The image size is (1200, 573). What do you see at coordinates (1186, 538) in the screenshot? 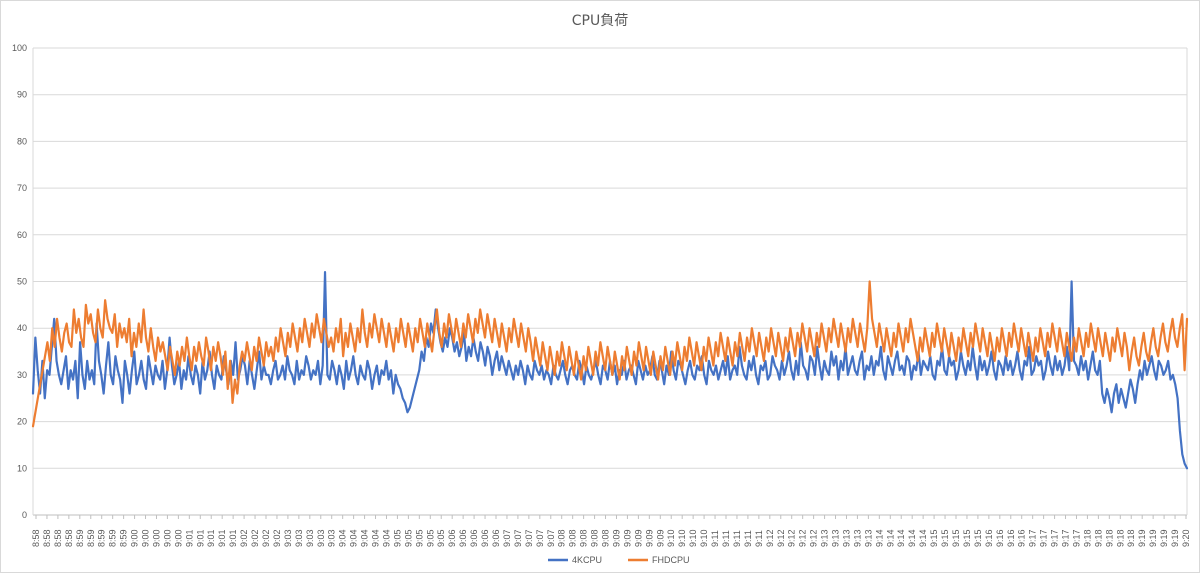
I see `x-tick-label: 9:20` at bounding box center [1186, 538].